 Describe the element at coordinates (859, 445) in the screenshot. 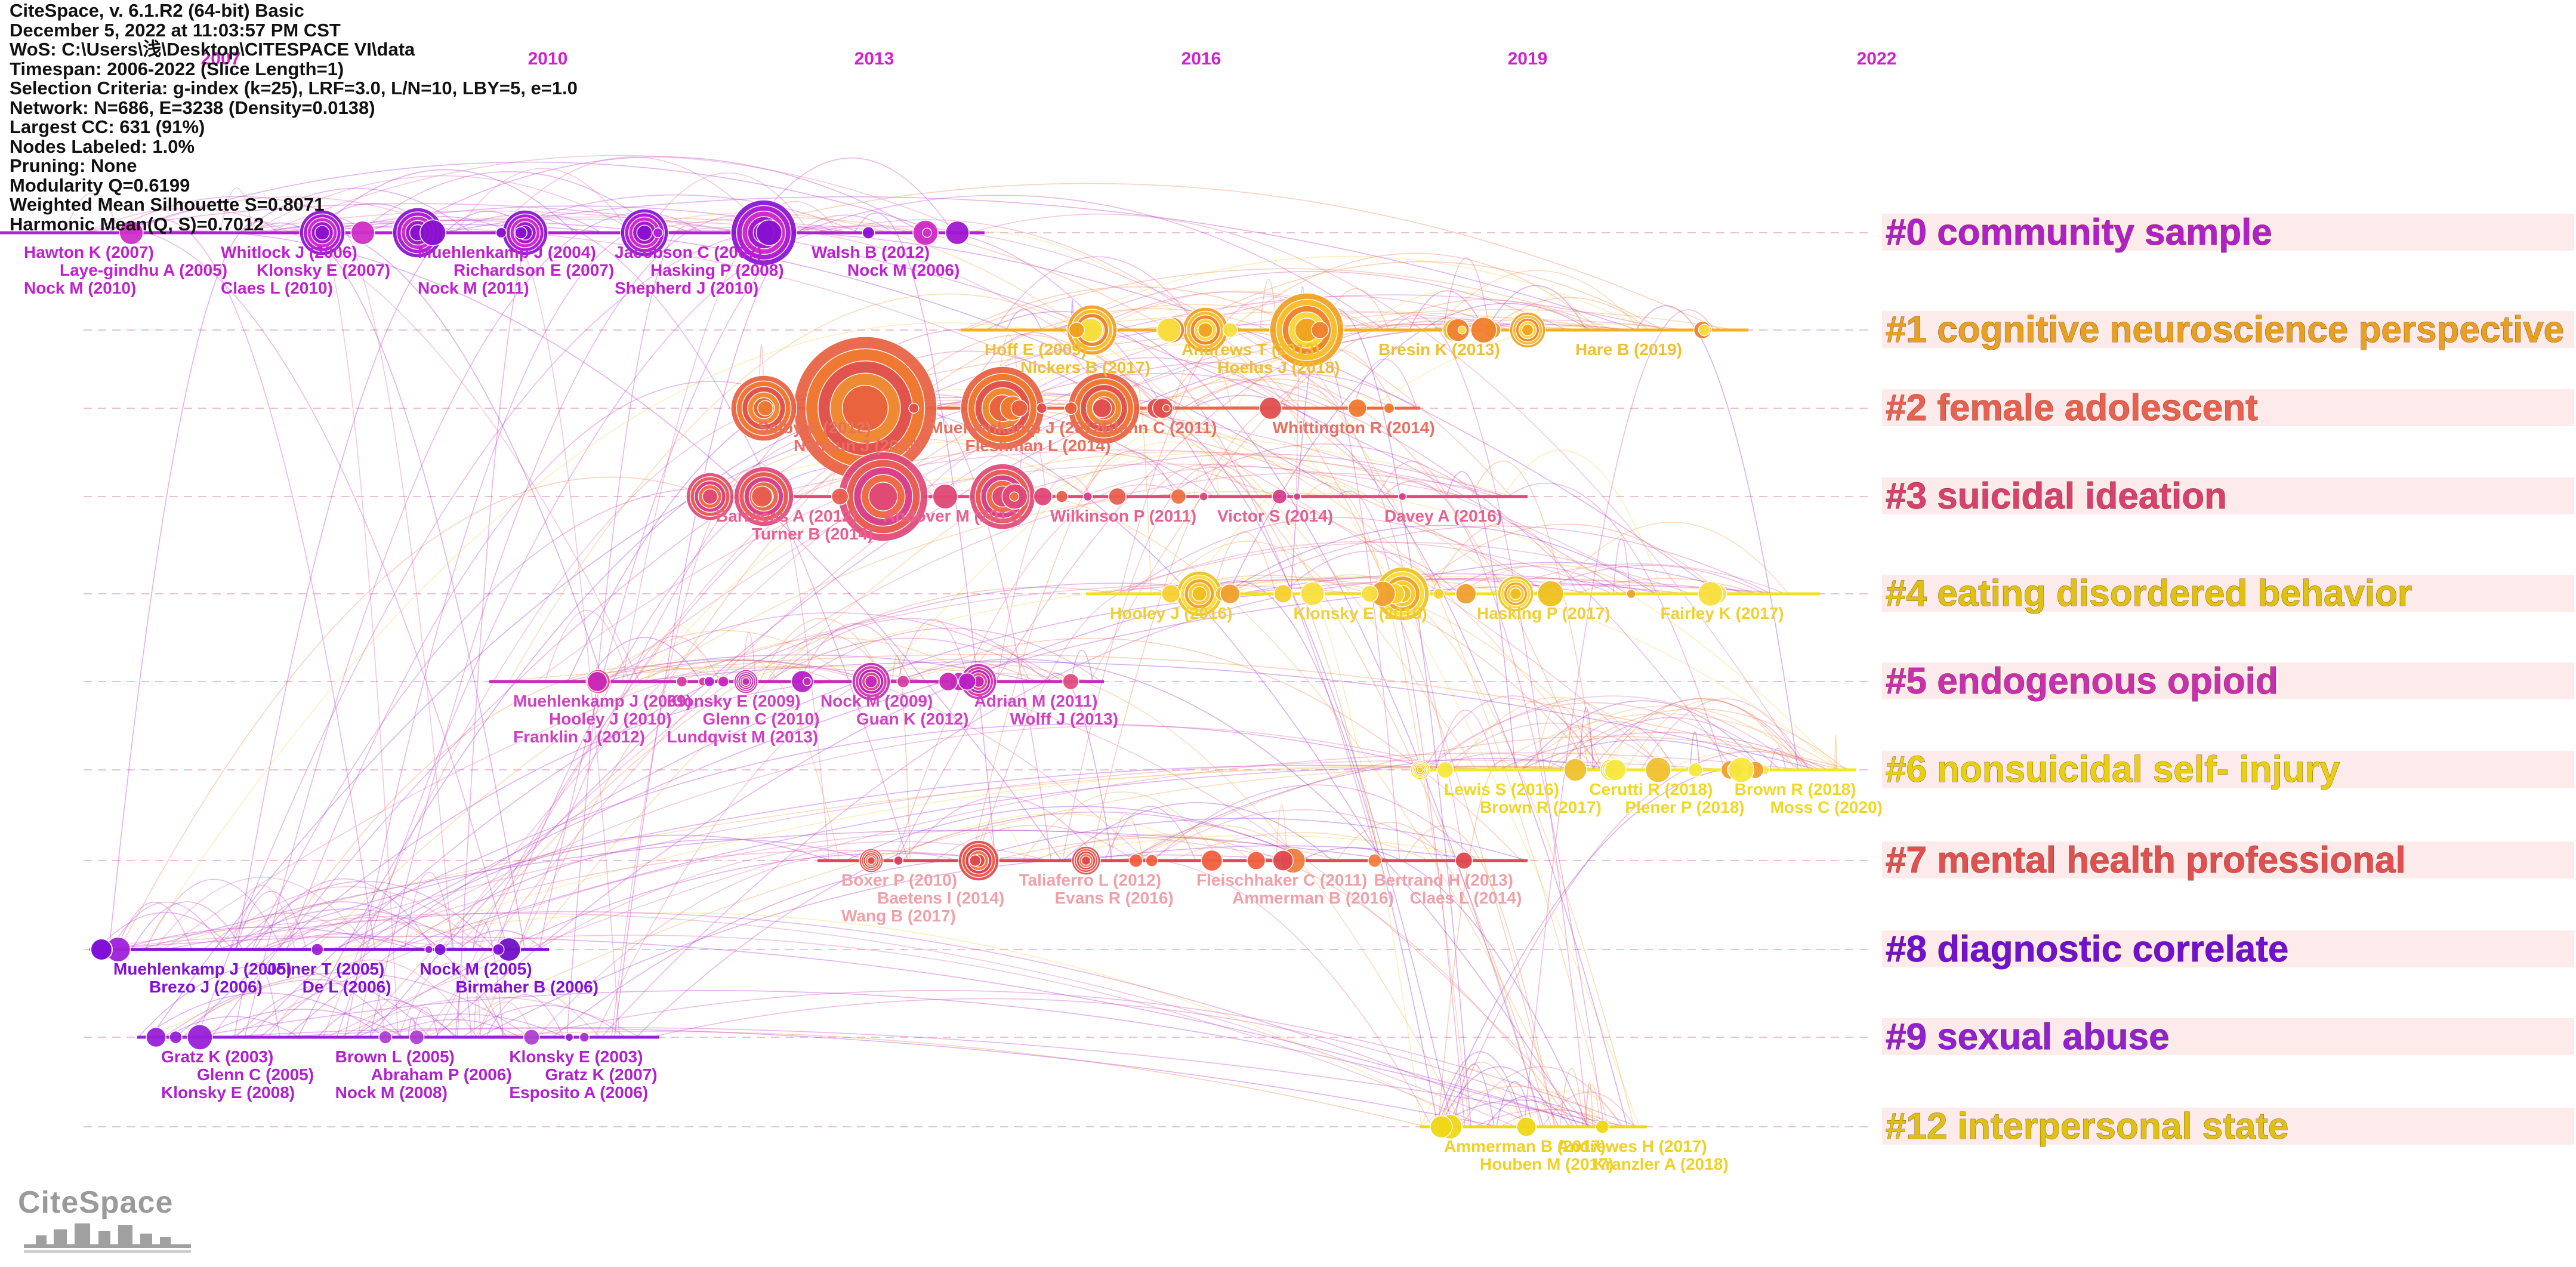

I see `reference-label: Nehoun J (2013)` at that location.